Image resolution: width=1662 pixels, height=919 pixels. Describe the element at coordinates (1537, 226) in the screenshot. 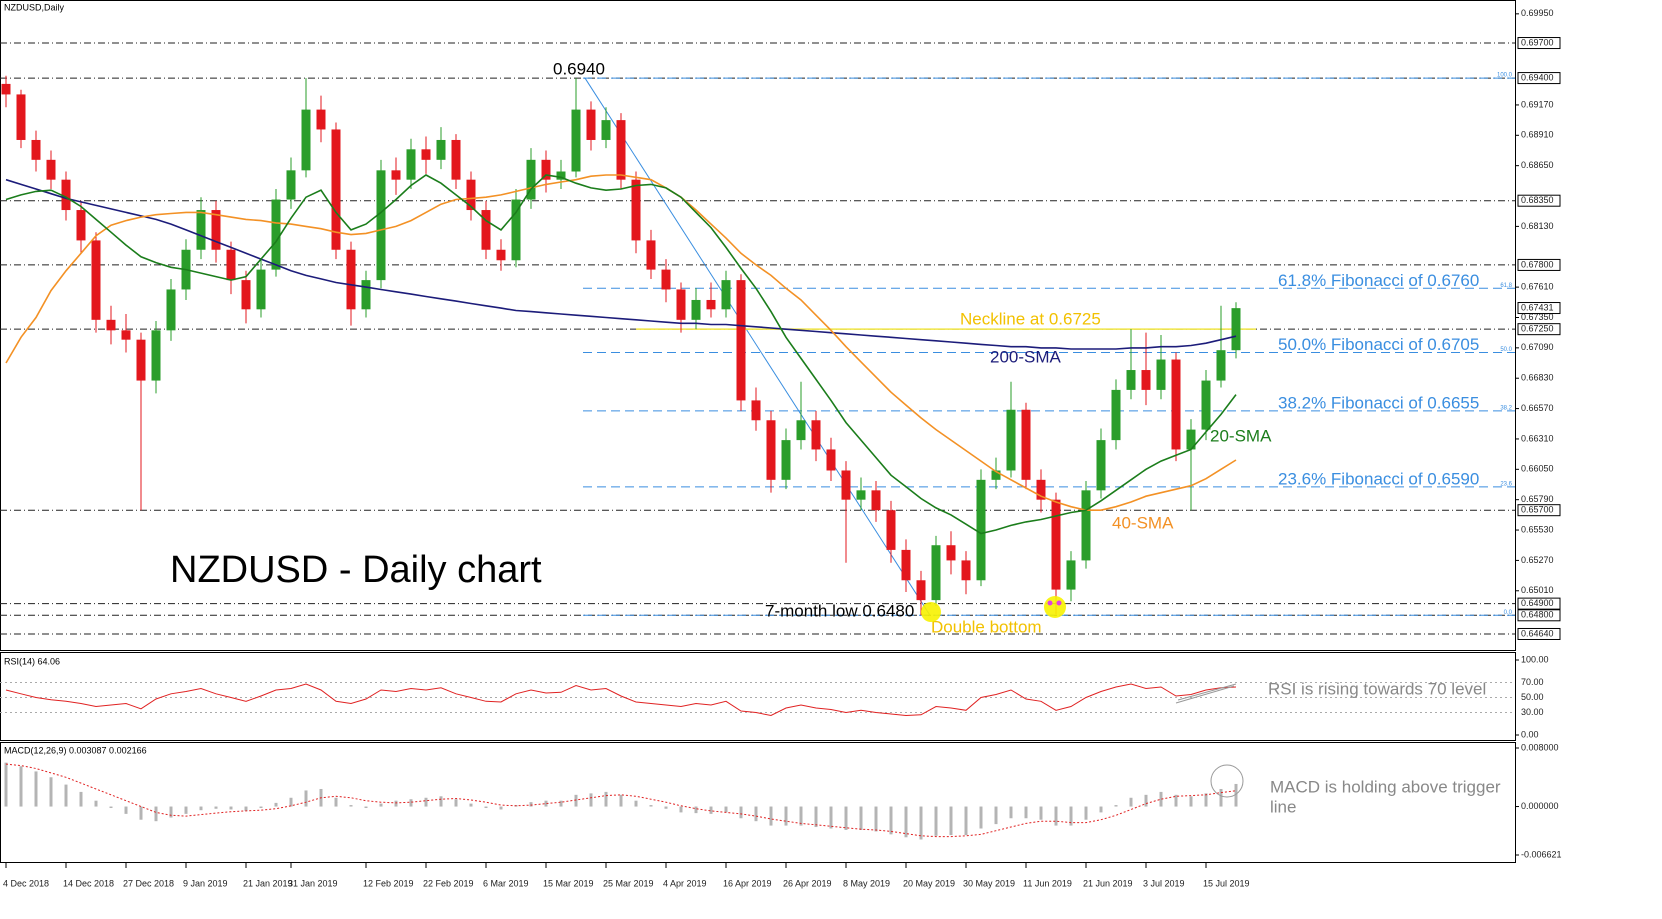

I see `y-tick-label: 0.68130` at that location.